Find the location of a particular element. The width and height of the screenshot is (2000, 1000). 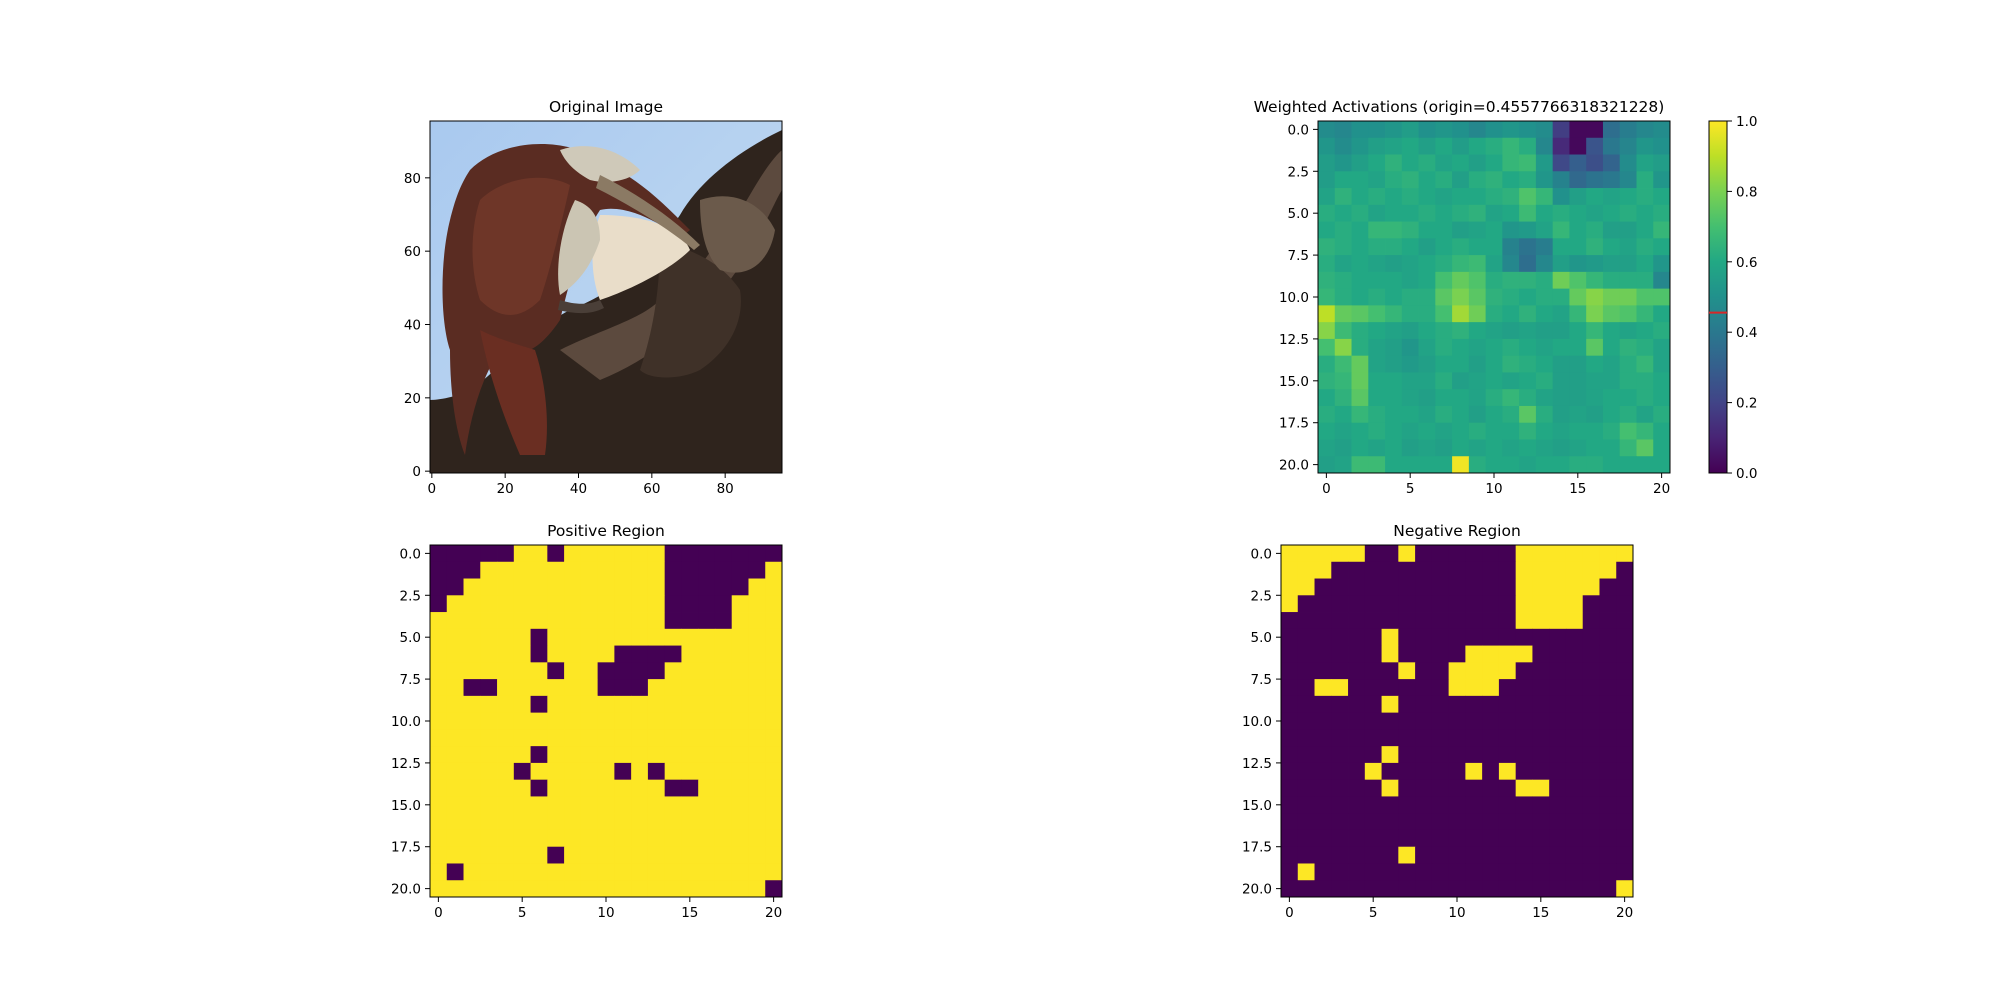

positive-region-xtick-label: 0 is located at coordinates (438, 913).